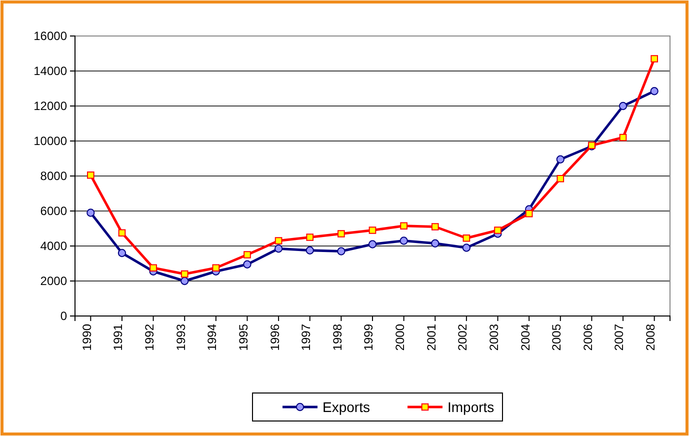  What do you see at coordinates (51, 141) in the screenshot?
I see `y-tick-label: 10000` at bounding box center [51, 141].